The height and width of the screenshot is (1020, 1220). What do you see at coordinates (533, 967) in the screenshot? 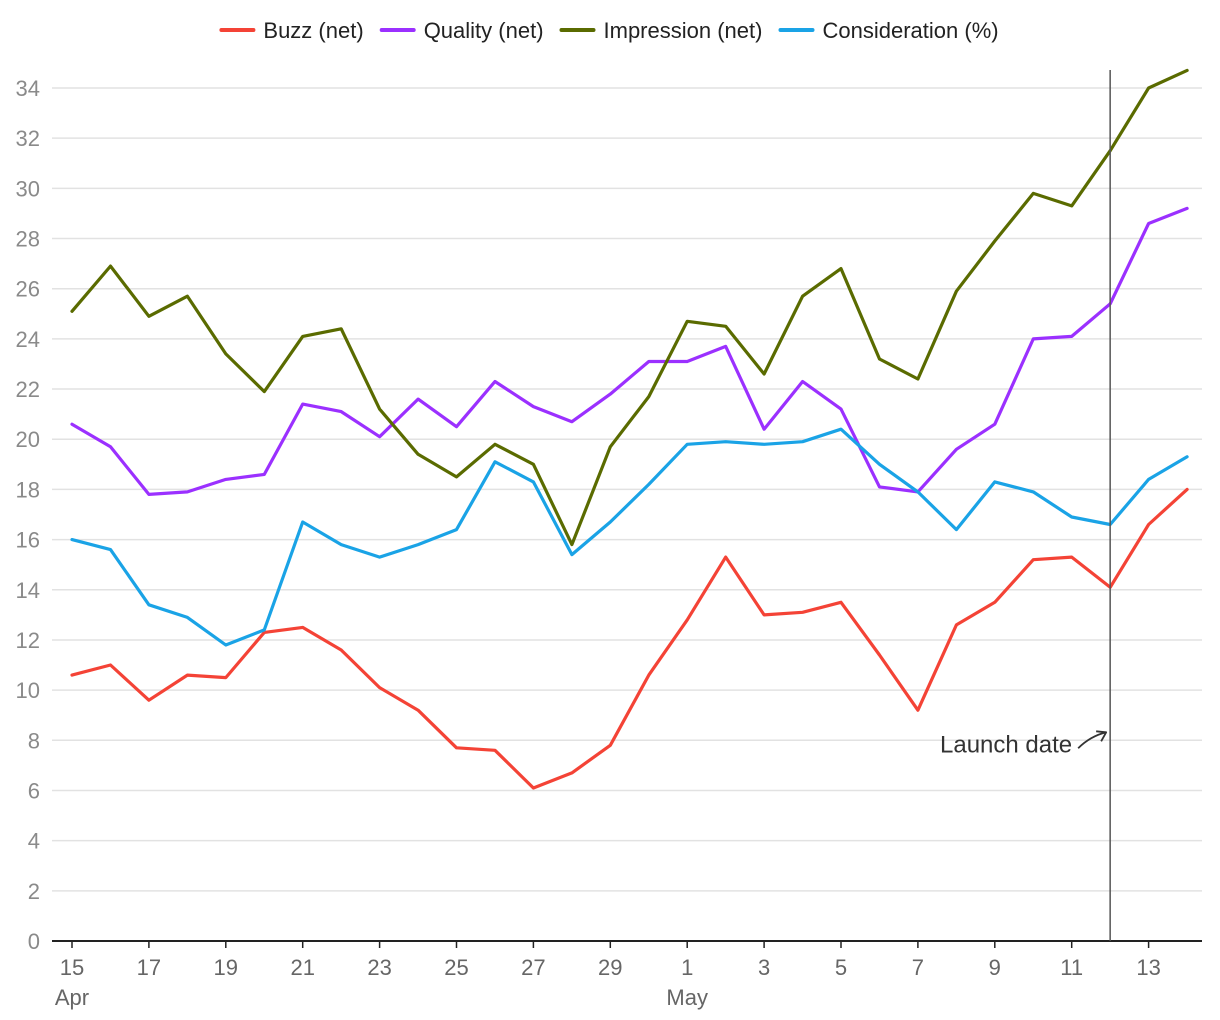
I see `x-tick-label-27: 27` at bounding box center [533, 967].